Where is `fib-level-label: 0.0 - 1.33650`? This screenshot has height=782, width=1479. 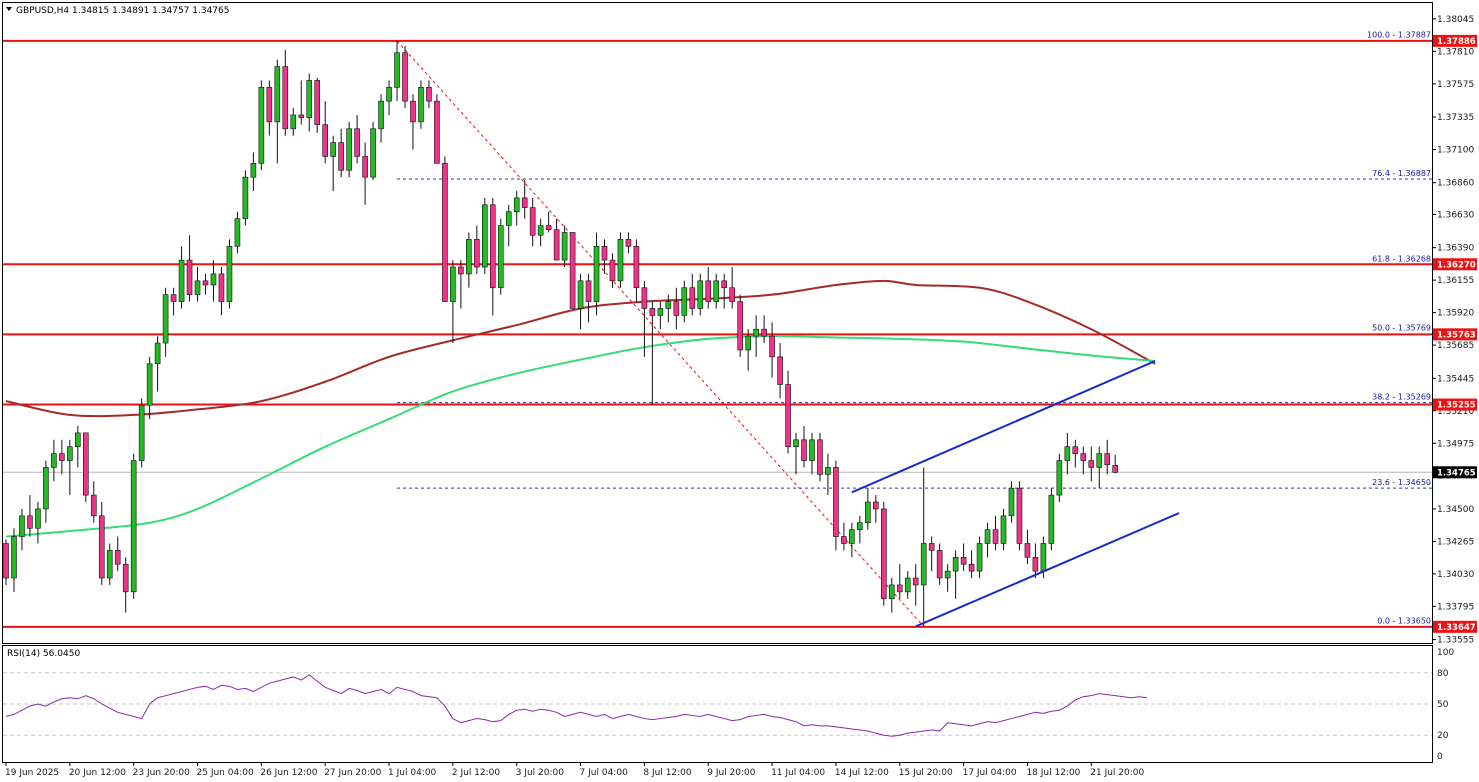
fib-level-label: 0.0 - 1.33650 is located at coordinates (1404, 620).